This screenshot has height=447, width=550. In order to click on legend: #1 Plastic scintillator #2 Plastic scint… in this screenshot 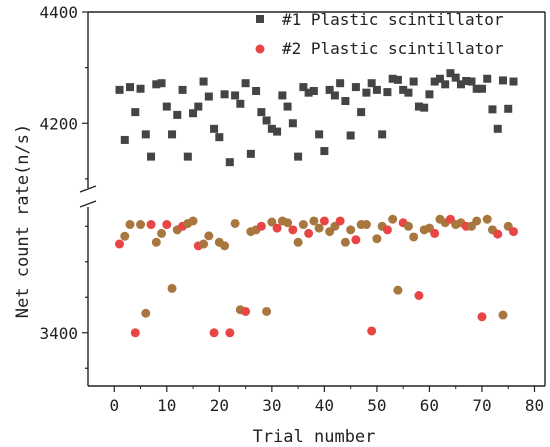, I will do `click(379, 34)`.